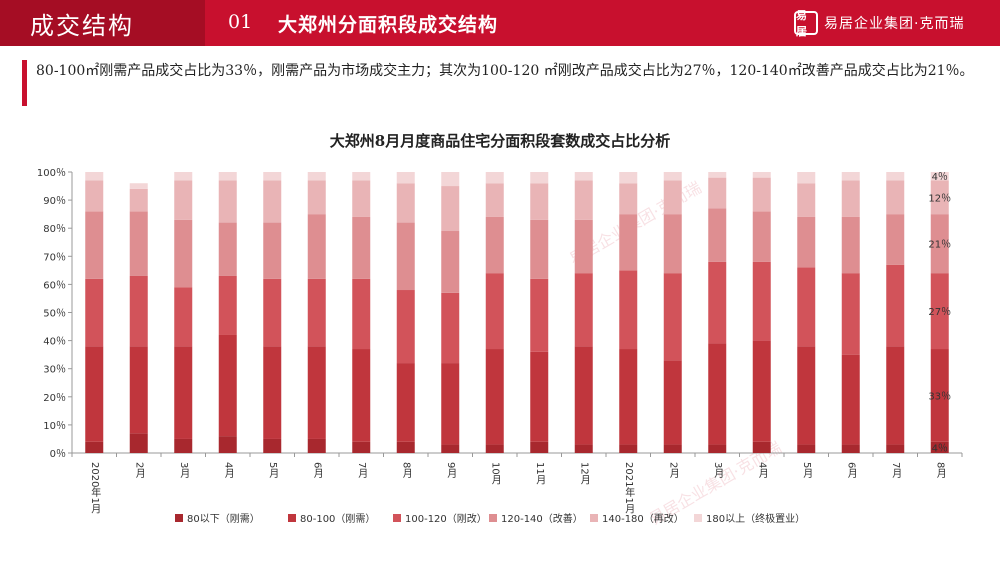  I want to click on y-tick-label: 80％, so click(54, 229).